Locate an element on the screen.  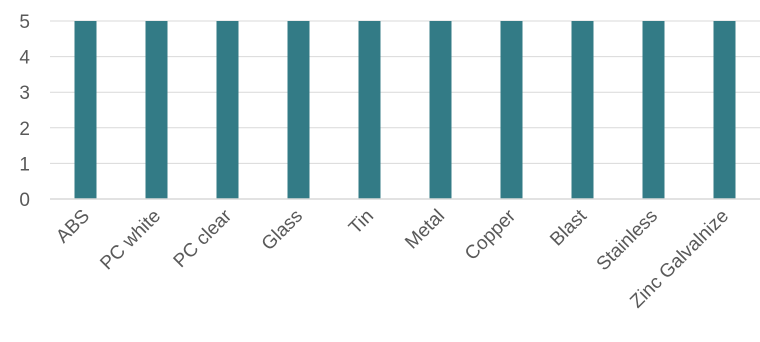
bar-blast is located at coordinates (582, 110).